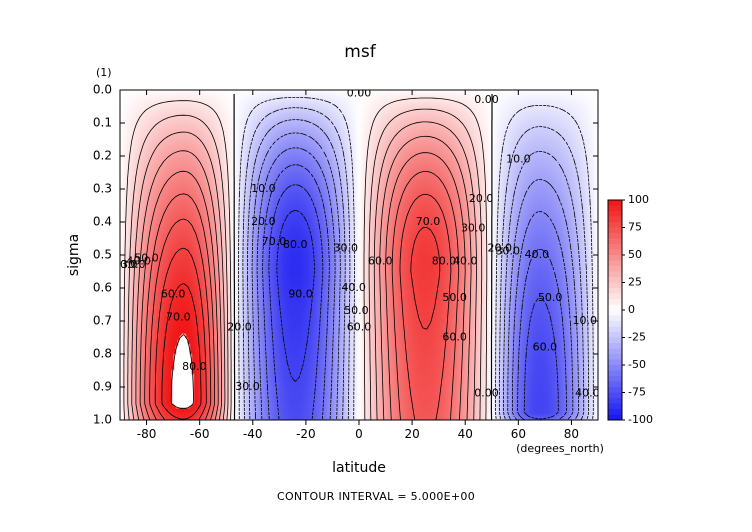 This screenshot has width=752, height=532. I want to click on y-tick-label: 0.6, so click(102, 288).